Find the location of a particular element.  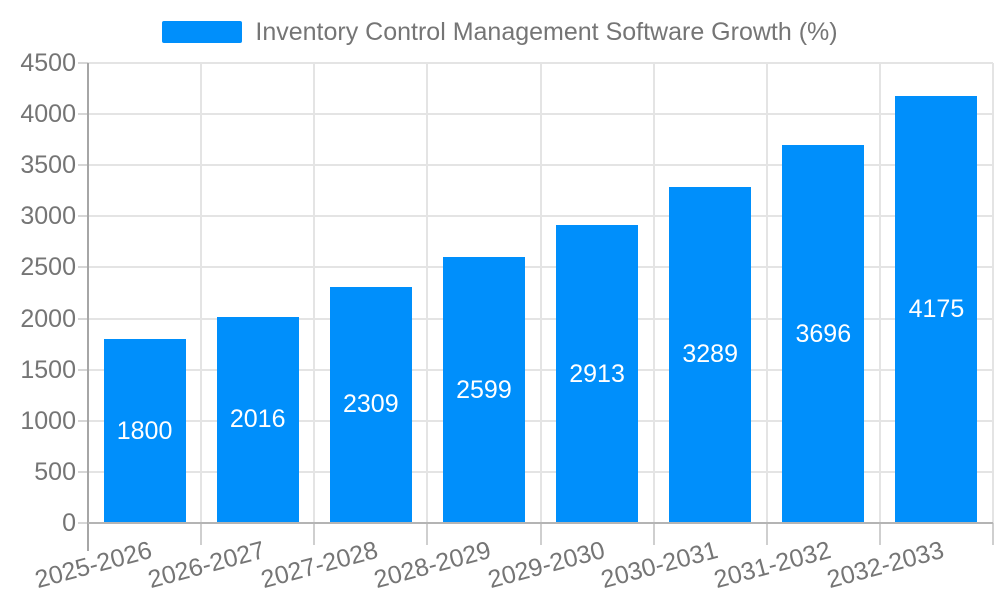

bar: 1800 is located at coordinates (144, 431).